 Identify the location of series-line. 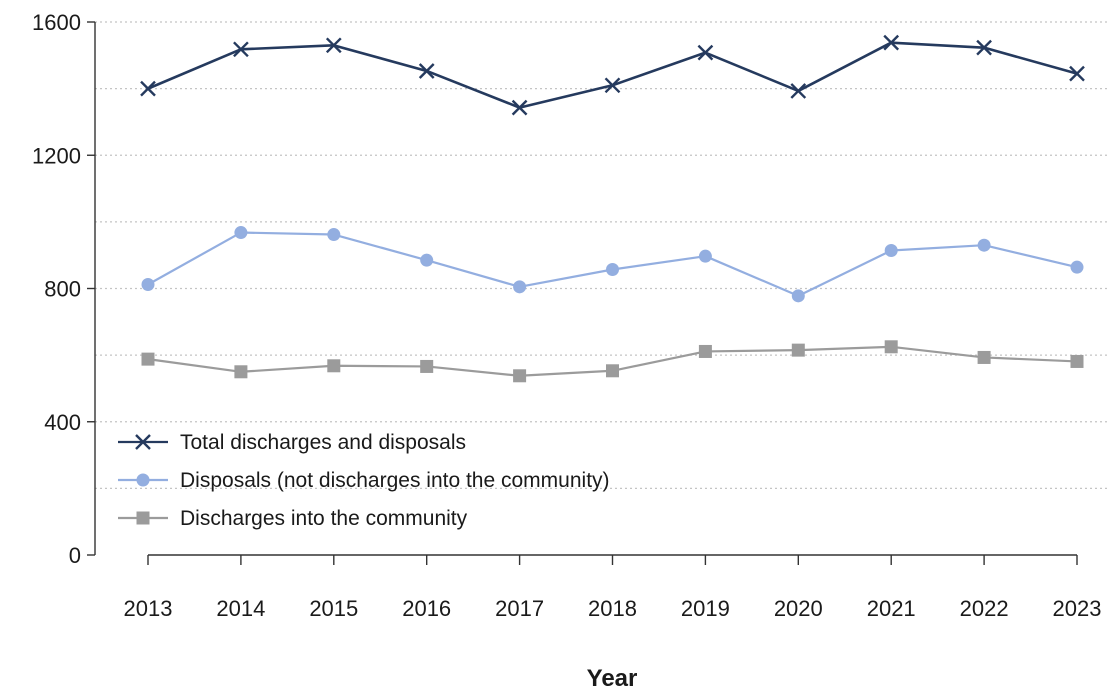
(612, 75).